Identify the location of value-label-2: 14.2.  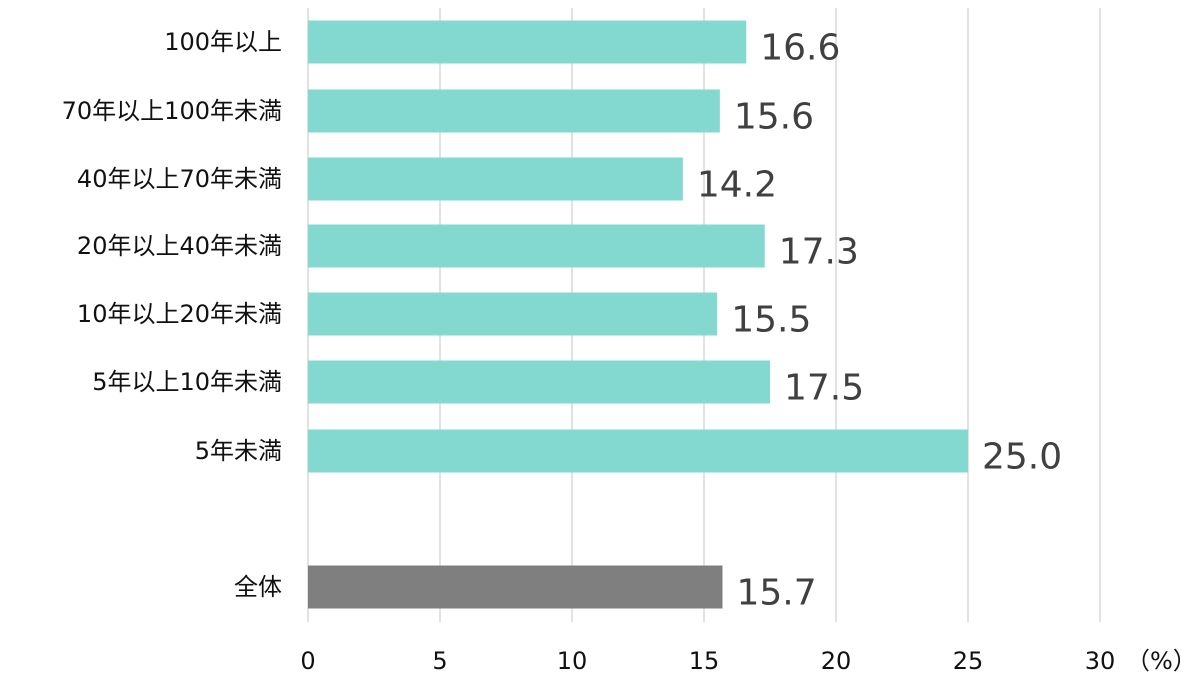
(737, 185).